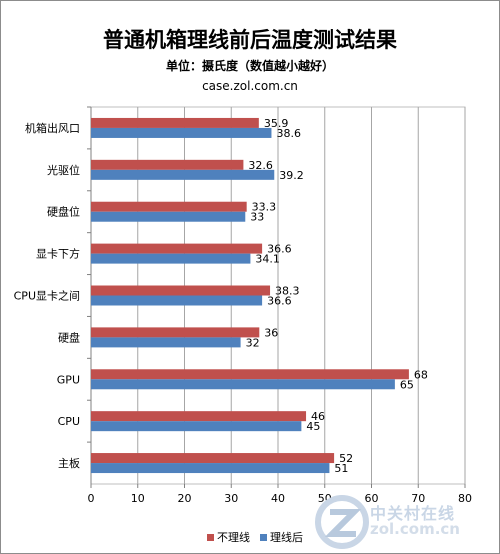 Image resolution: width=500 pixels, height=554 pixels. I want to click on x-tick-label-0: 0, so click(91, 498).